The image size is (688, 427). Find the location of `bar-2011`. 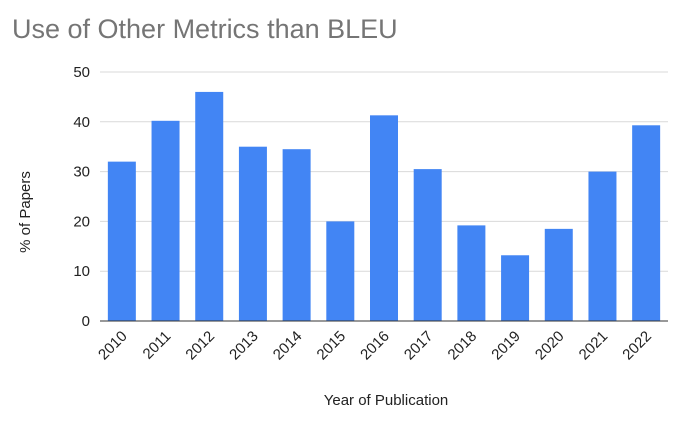

bar-2011 is located at coordinates (165, 220).